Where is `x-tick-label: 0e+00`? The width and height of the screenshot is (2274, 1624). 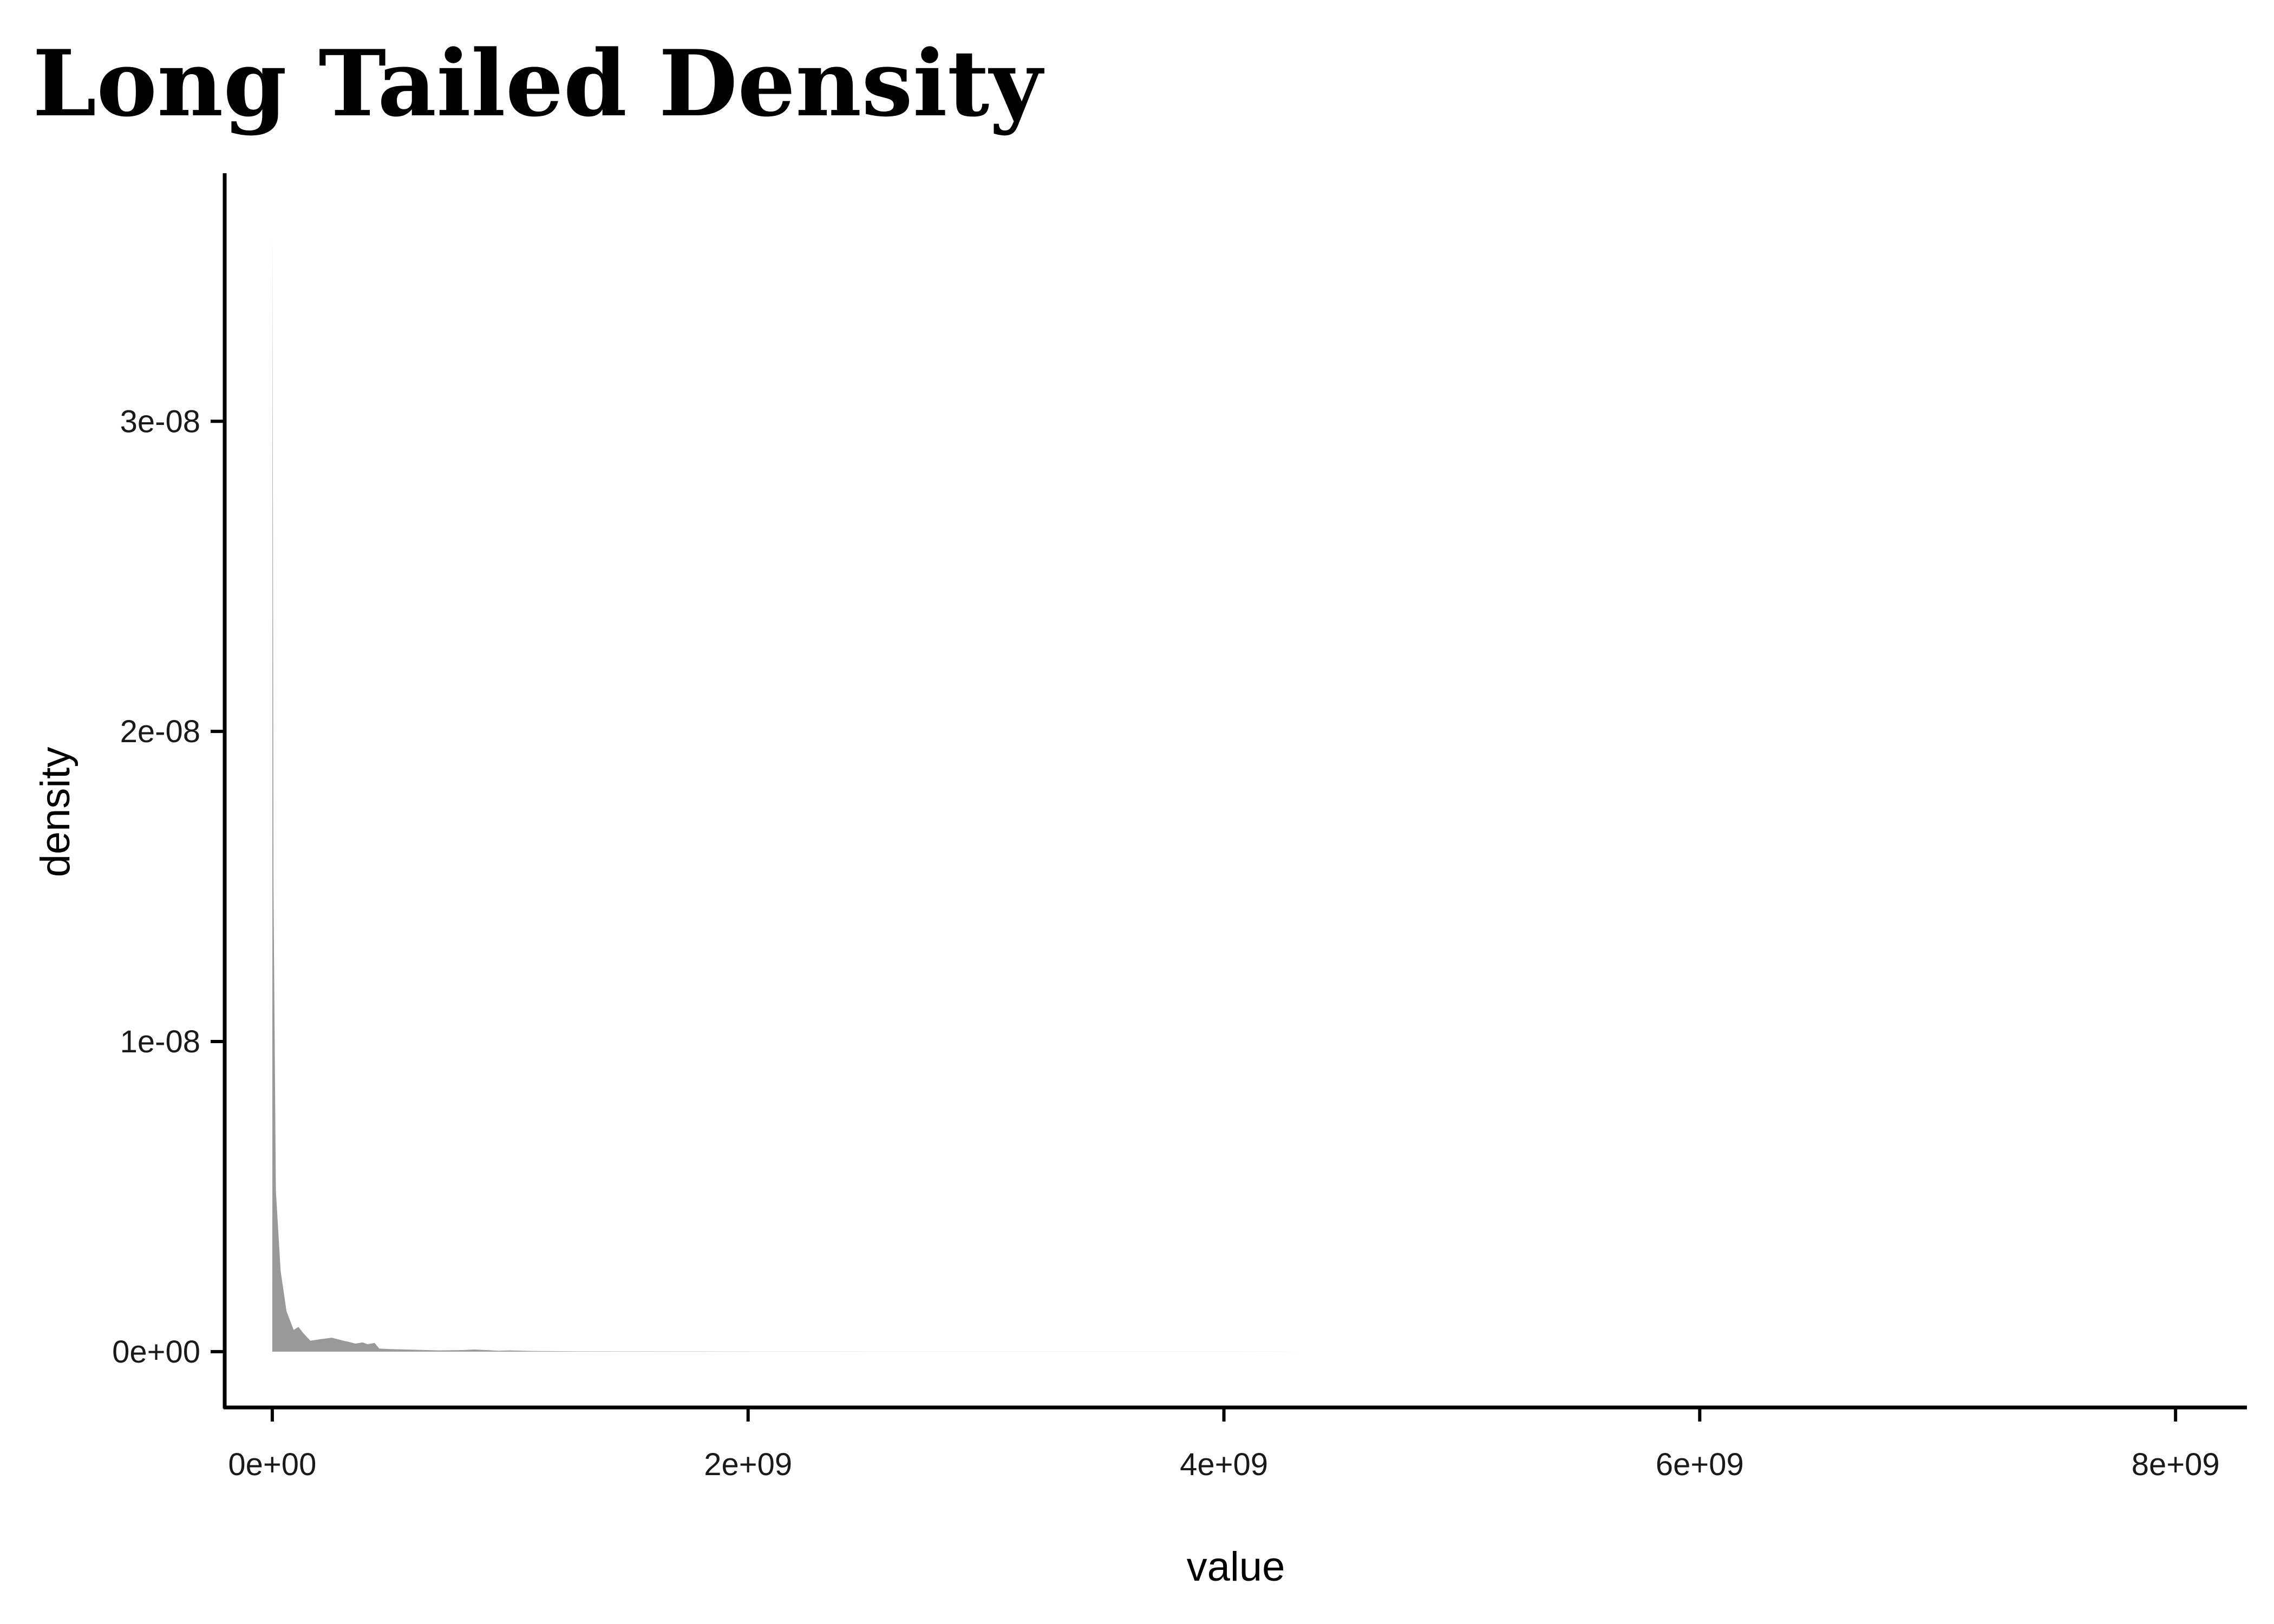 x-tick-label: 0e+00 is located at coordinates (272, 1465).